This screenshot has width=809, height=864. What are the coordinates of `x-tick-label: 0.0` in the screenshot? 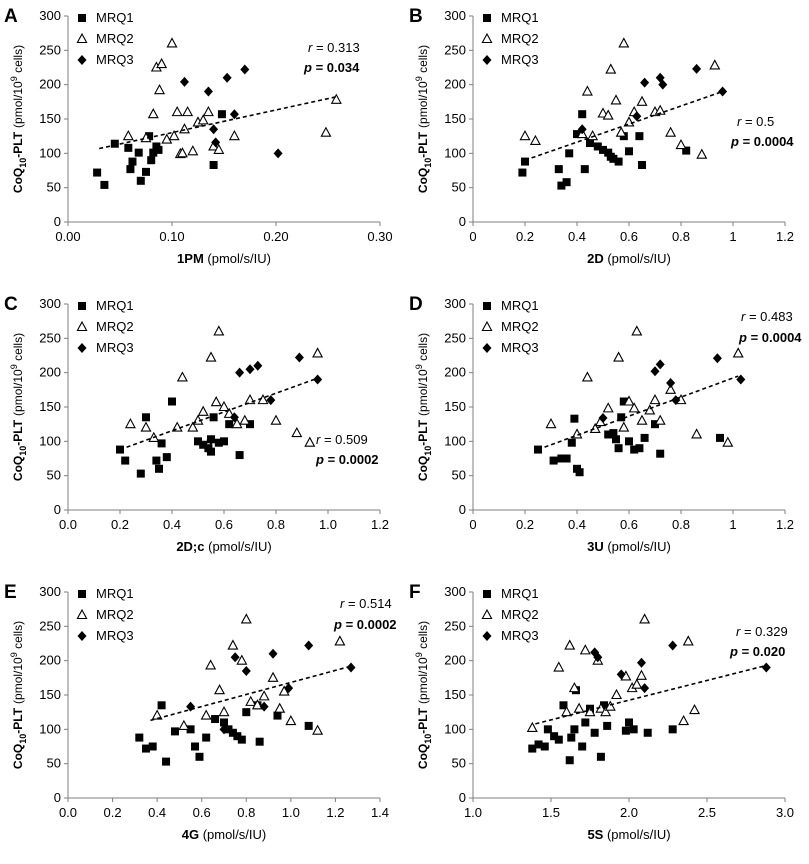 It's located at (68, 812).